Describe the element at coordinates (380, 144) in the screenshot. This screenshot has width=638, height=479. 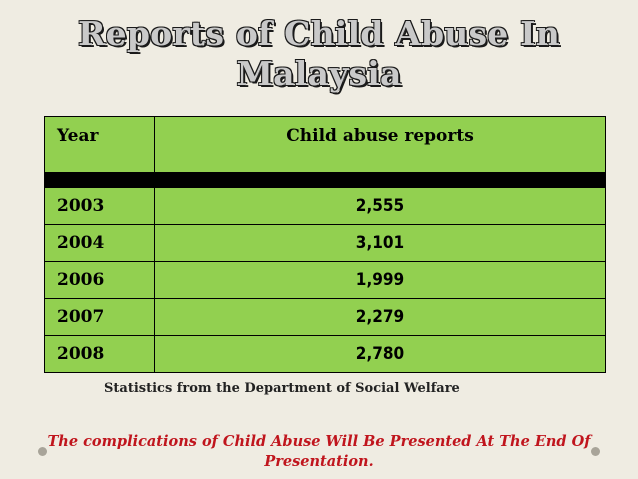
I see `header-reports: Child abuse reports` at that location.